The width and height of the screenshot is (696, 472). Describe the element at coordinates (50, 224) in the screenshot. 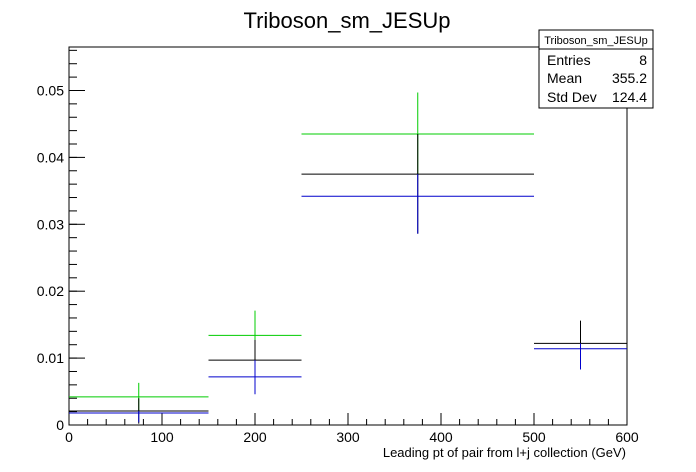

I see `y-tick-label: 0.03` at that location.